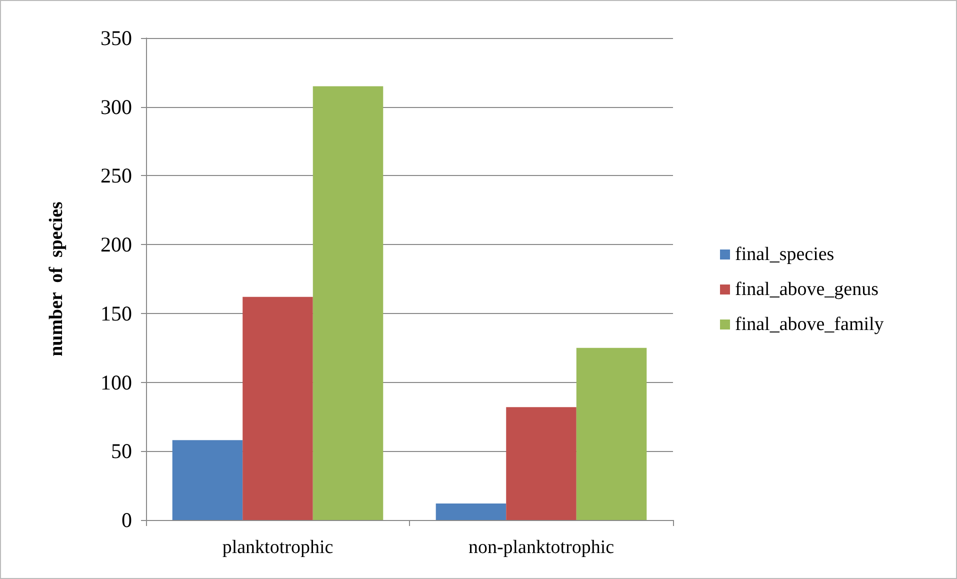 This screenshot has width=957, height=579. I want to click on y-axis-title: number of species, so click(56, 279).